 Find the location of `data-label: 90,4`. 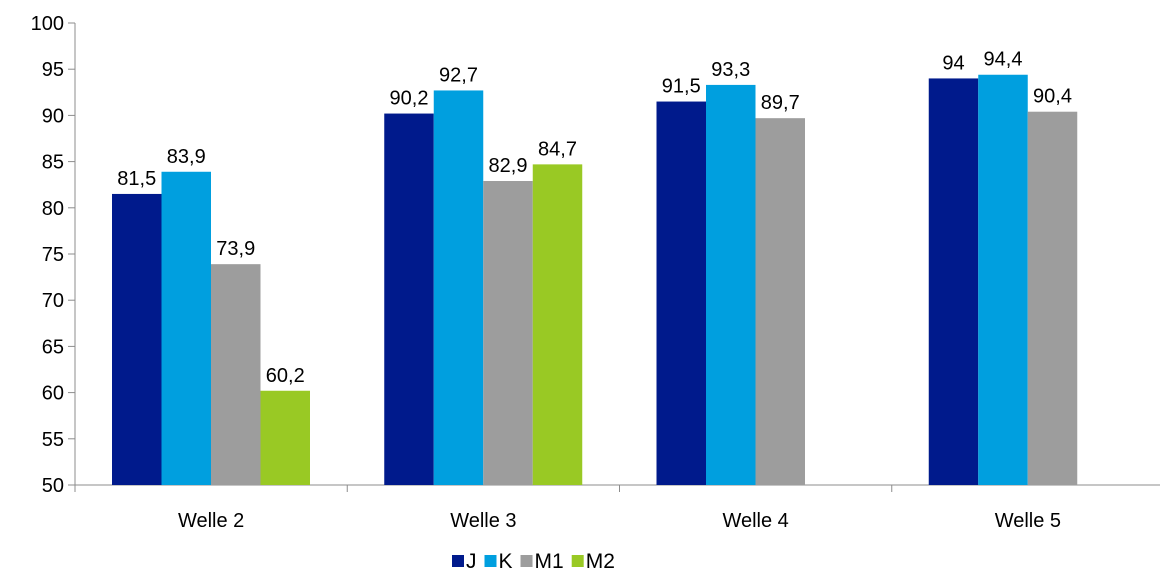

data-label: 90,4 is located at coordinates (1052, 97).